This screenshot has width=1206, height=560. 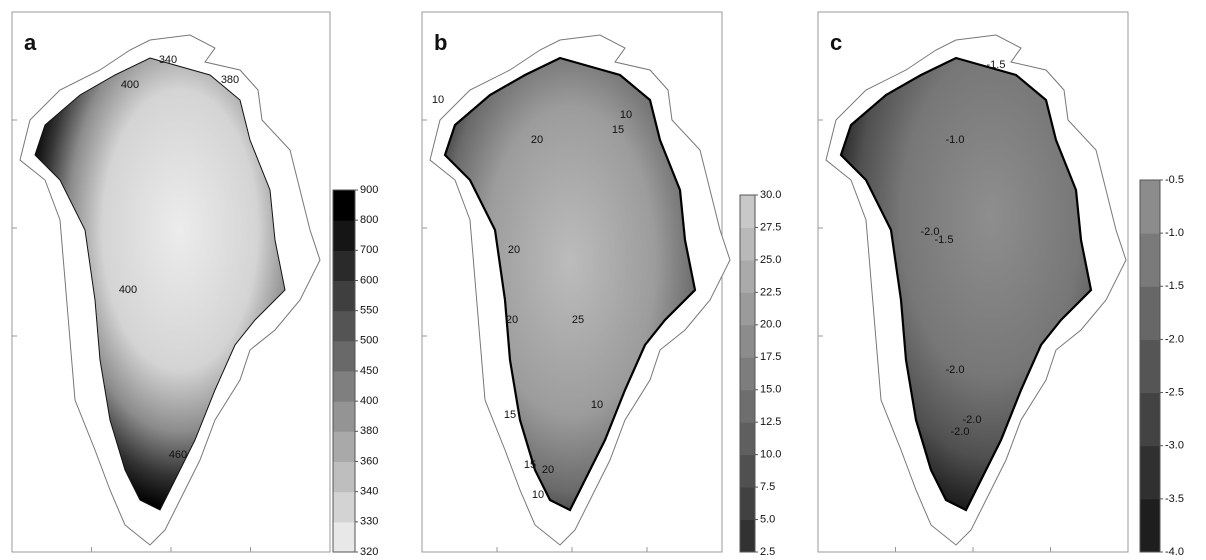 What do you see at coordinates (770, 195) in the screenshot?
I see `colorbar-tick-label: 30.0` at bounding box center [770, 195].